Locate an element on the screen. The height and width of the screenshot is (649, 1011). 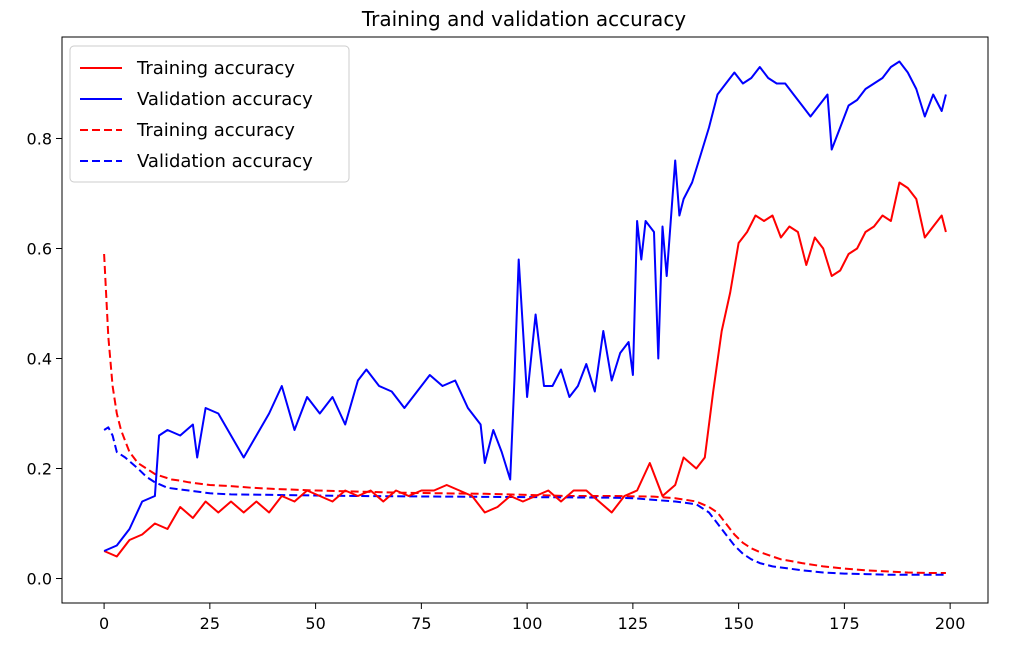
y-axis: 0.0 0.2 0.4 0.6 0.8 is located at coordinates (44, 359).